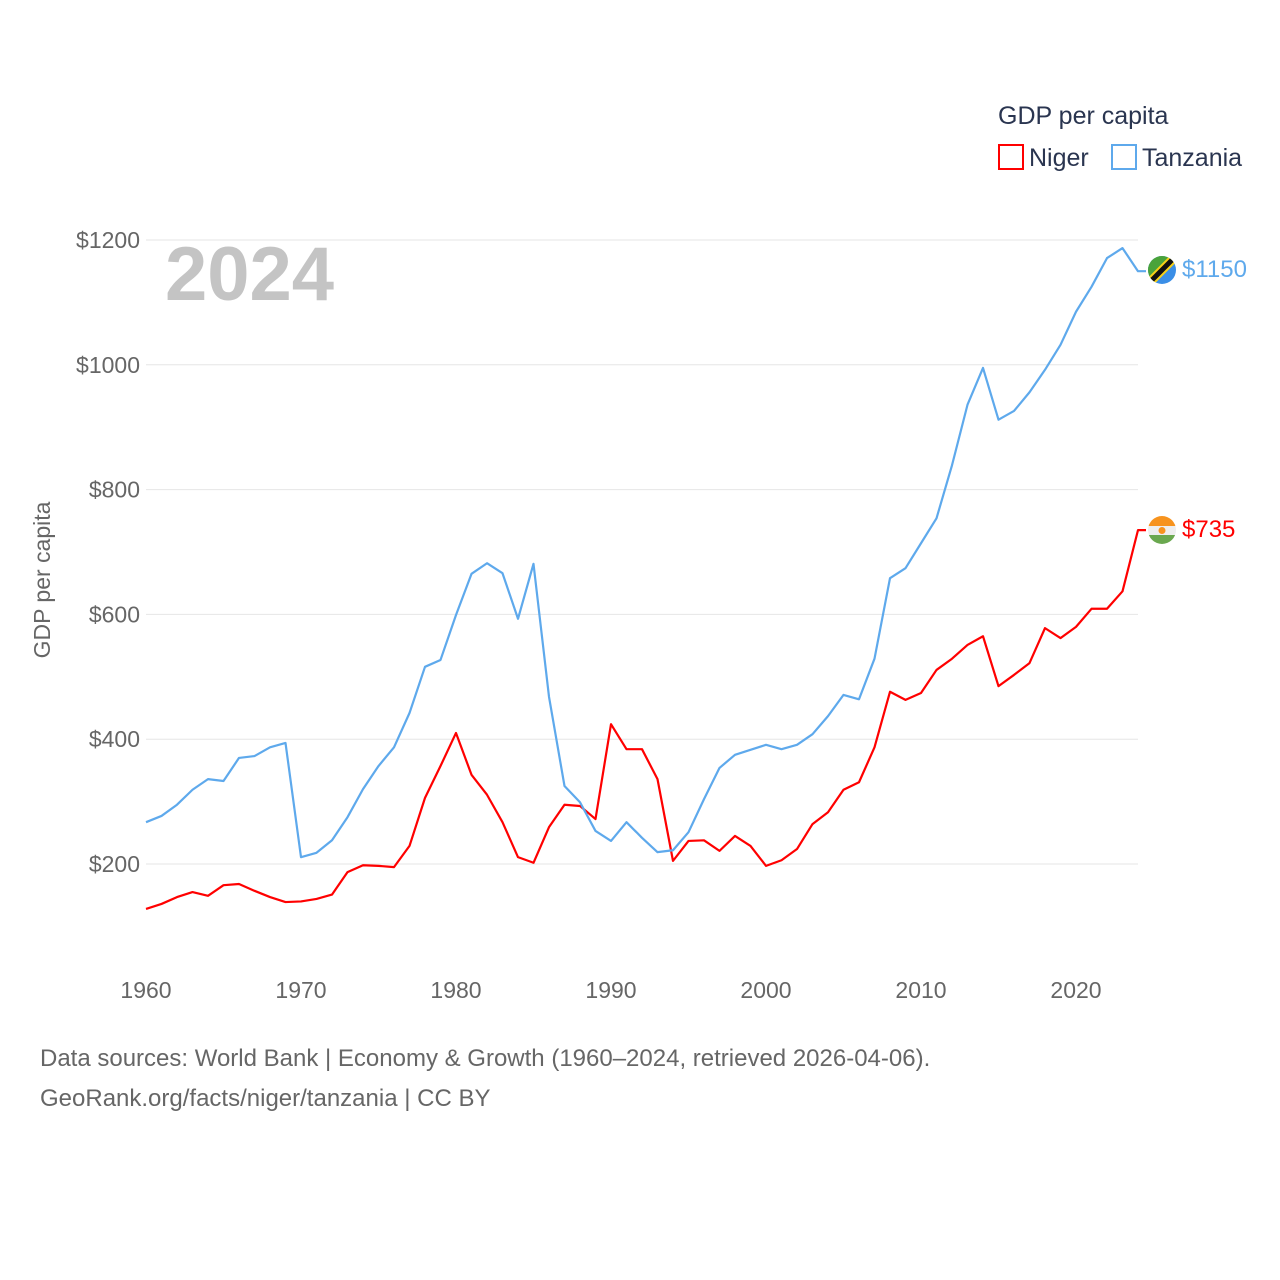 The width and height of the screenshot is (1280, 1280). What do you see at coordinates (42, 579) in the screenshot?
I see `y-axis-label: GDP per capita` at bounding box center [42, 579].